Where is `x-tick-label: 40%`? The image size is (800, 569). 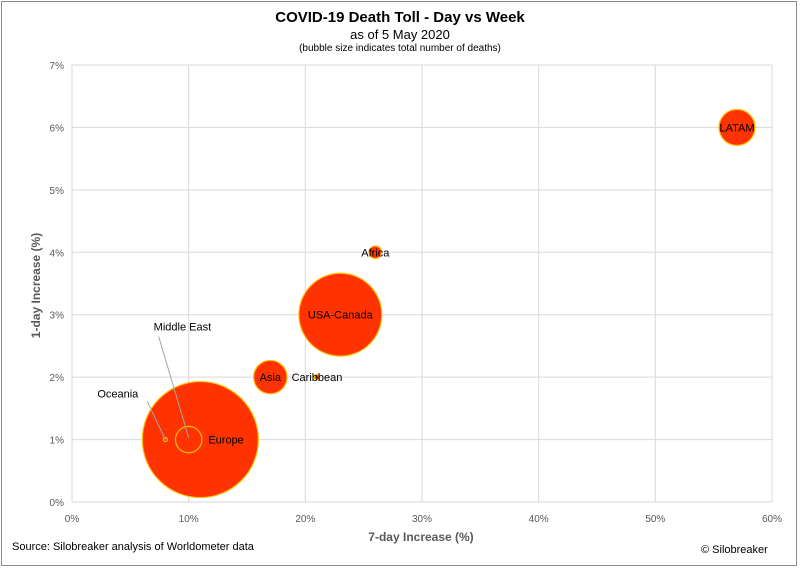
x-tick-label: 40% is located at coordinates (539, 519).